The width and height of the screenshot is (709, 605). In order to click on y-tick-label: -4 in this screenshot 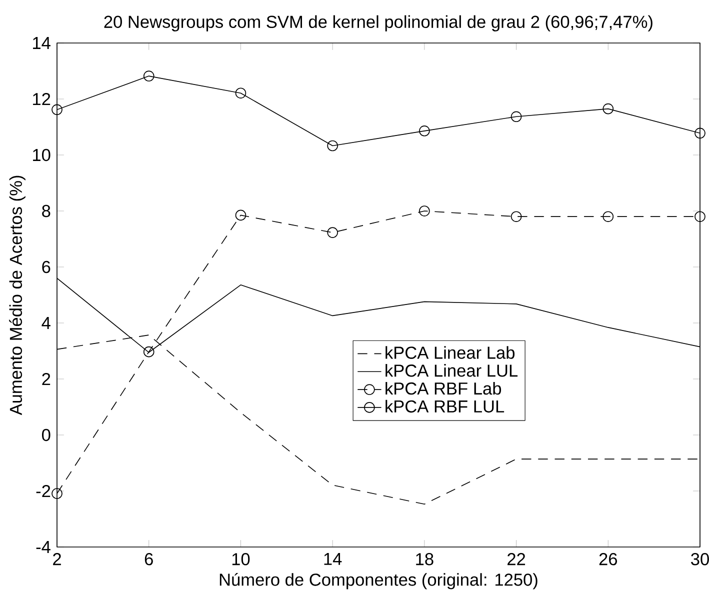, I will do `click(43, 547)`.